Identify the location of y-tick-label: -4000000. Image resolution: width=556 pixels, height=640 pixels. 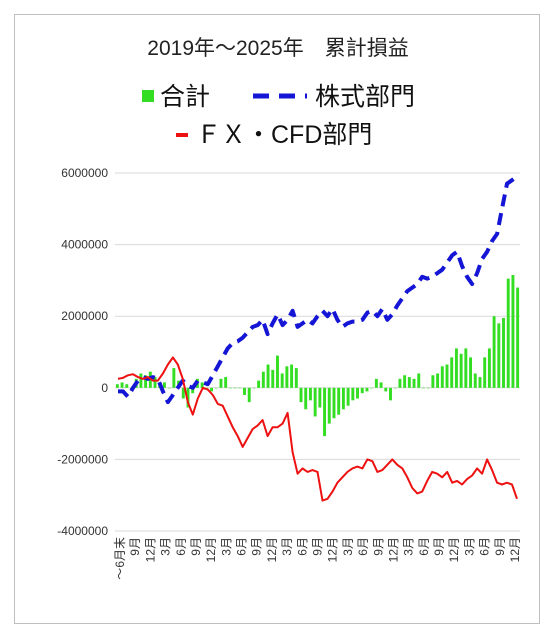
(82, 531).